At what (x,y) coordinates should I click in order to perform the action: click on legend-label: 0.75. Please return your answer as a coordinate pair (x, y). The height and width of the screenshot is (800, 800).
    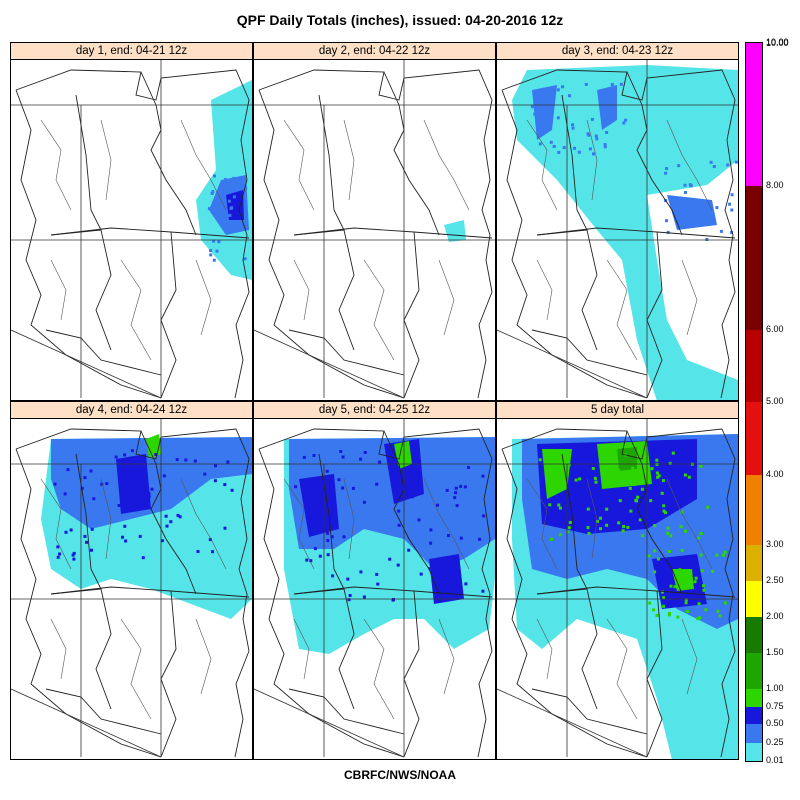
    Looking at the image, I should click on (775, 706).